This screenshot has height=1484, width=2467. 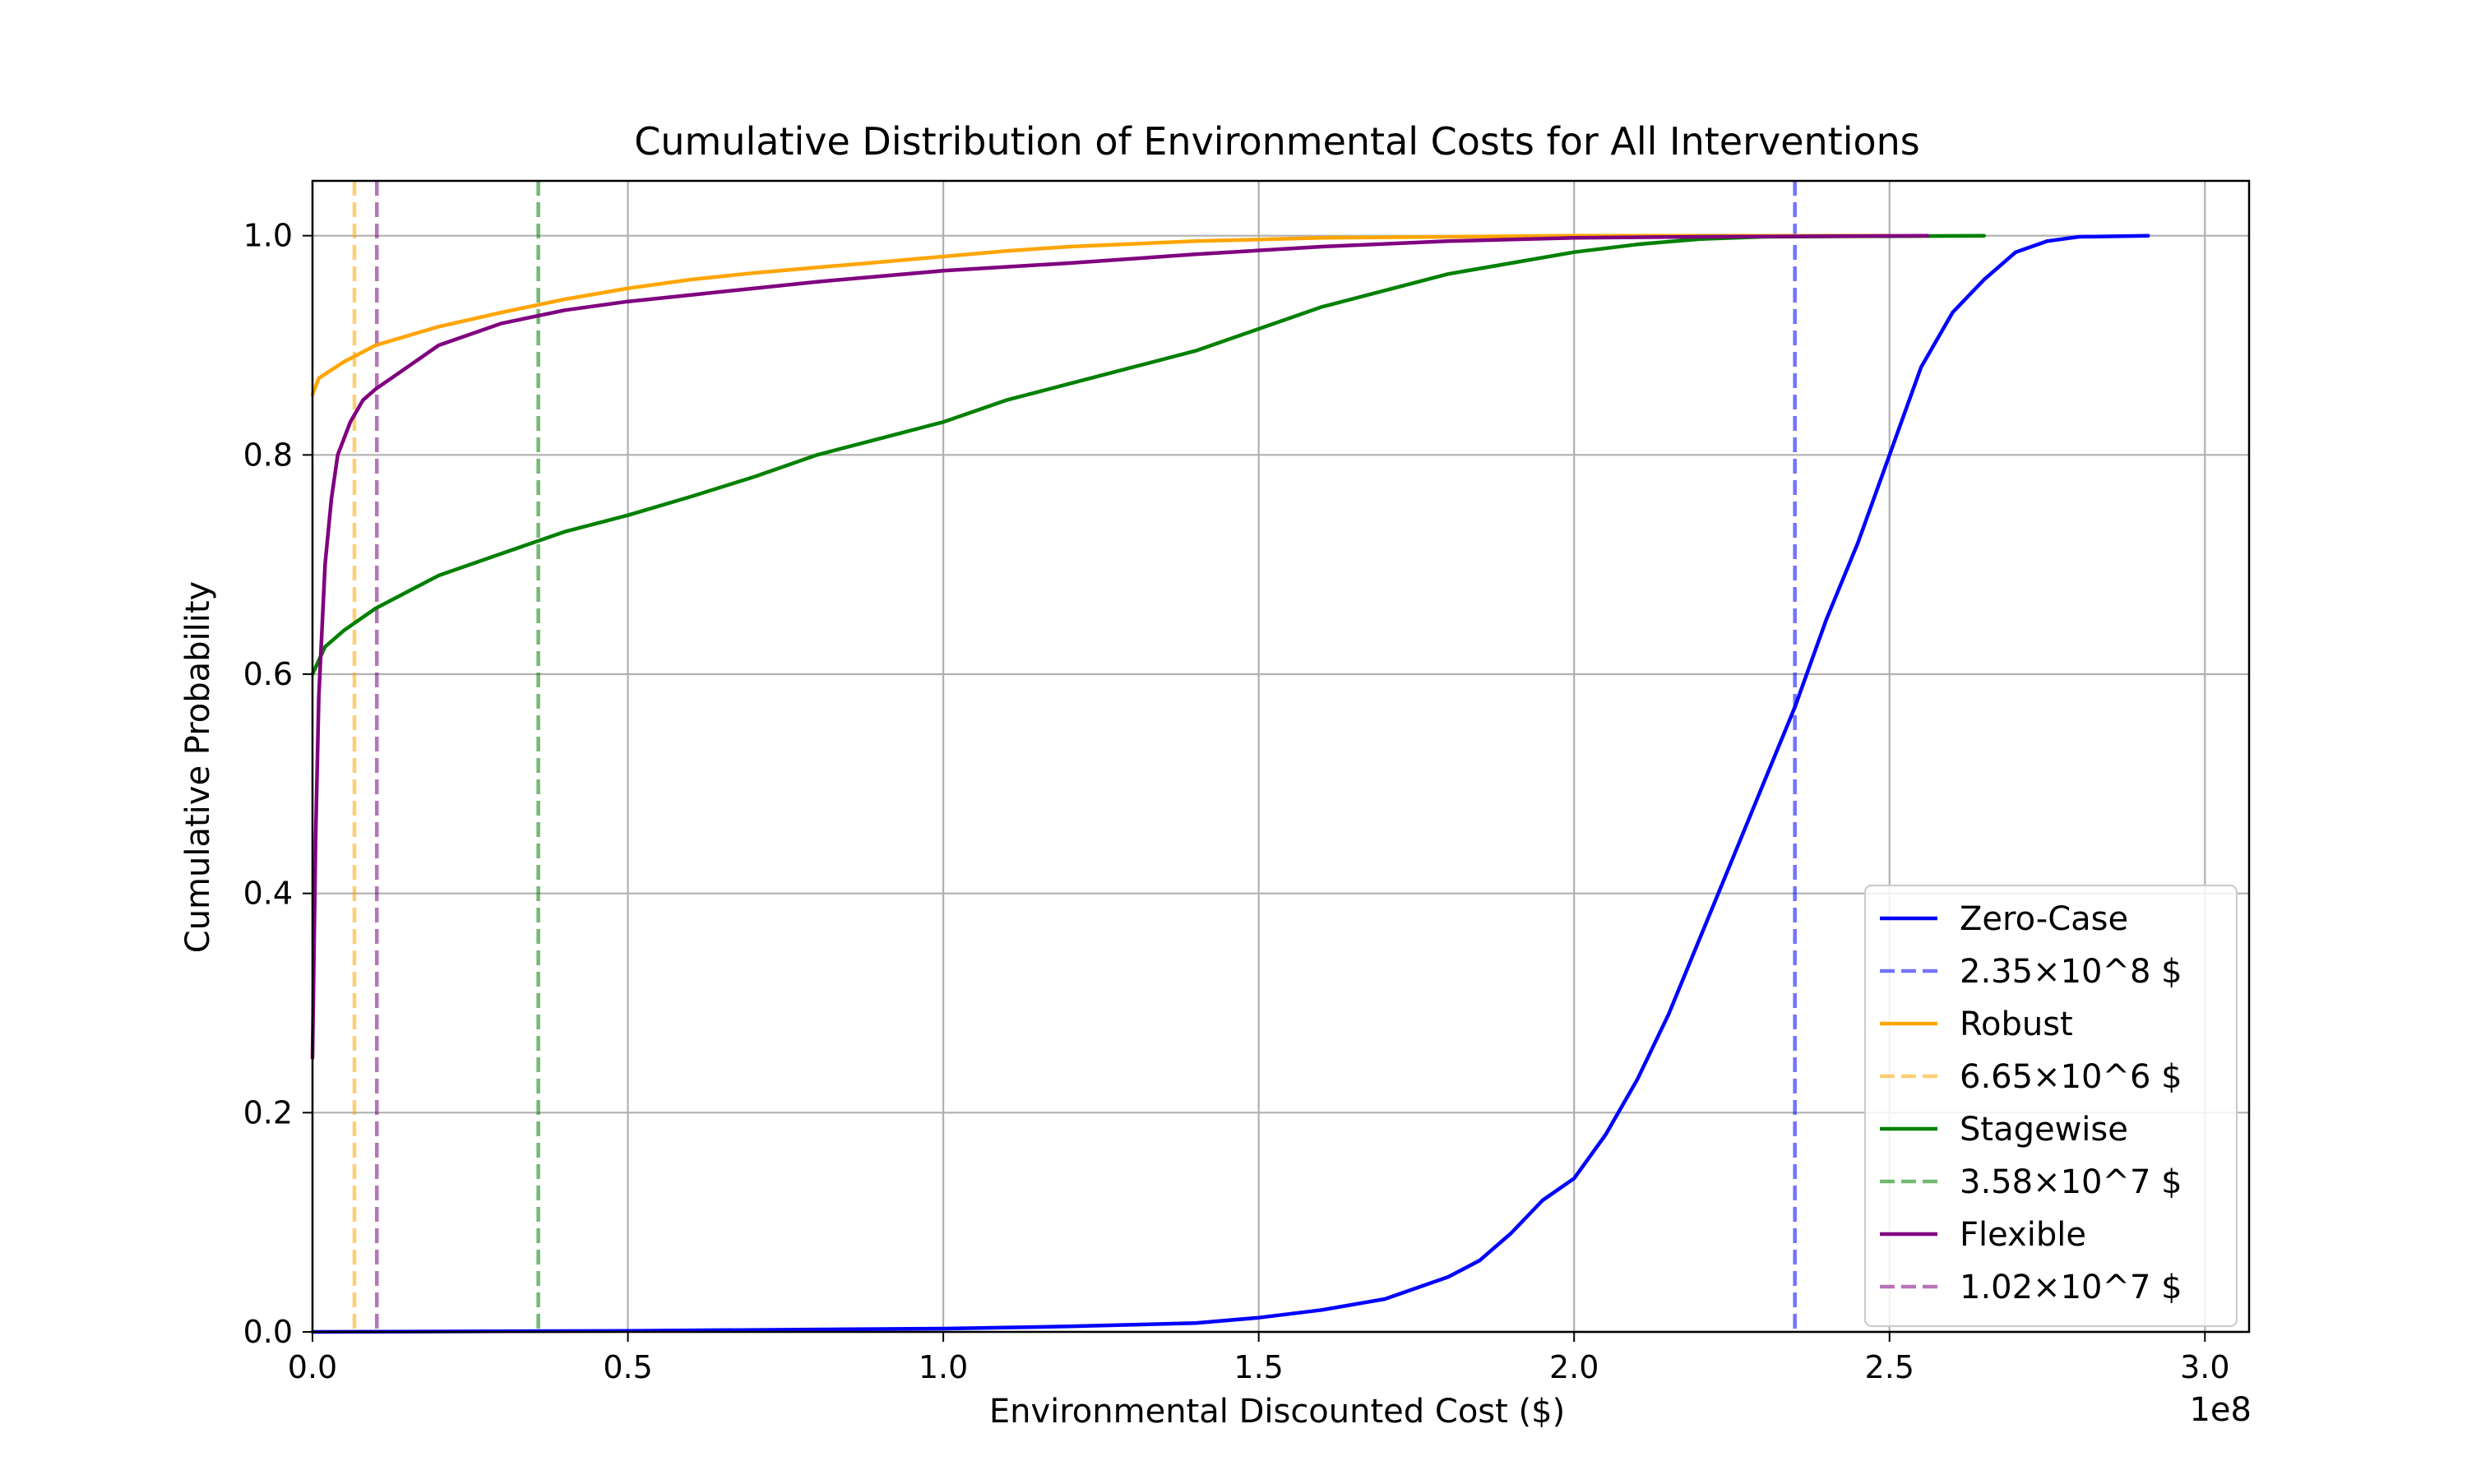 What do you see at coordinates (2044, 1130) in the screenshot?
I see `legend-label: Stagewise` at bounding box center [2044, 1130].